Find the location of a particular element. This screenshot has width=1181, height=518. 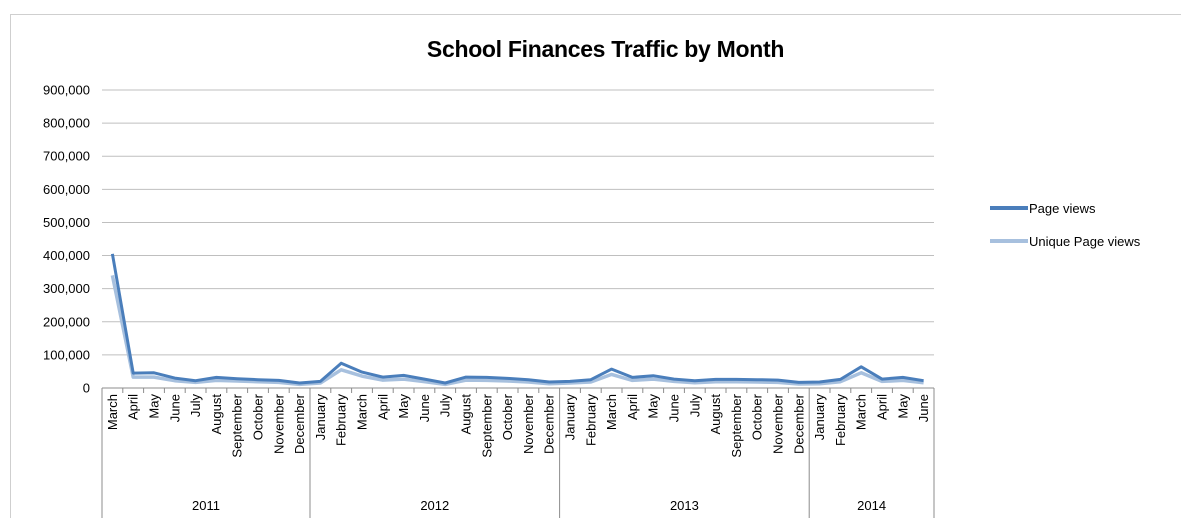

y-tick-label: 600,000 is located at coordinates (66, 189).